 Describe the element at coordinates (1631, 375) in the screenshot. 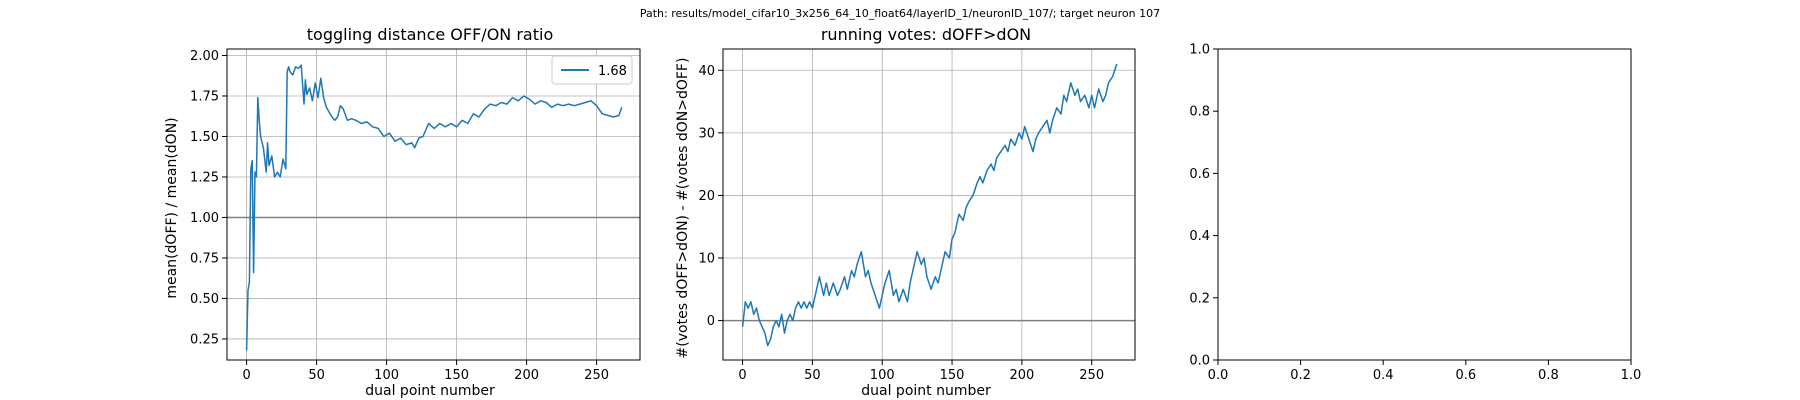

I see `x-tick-label: 1.0` at that location.